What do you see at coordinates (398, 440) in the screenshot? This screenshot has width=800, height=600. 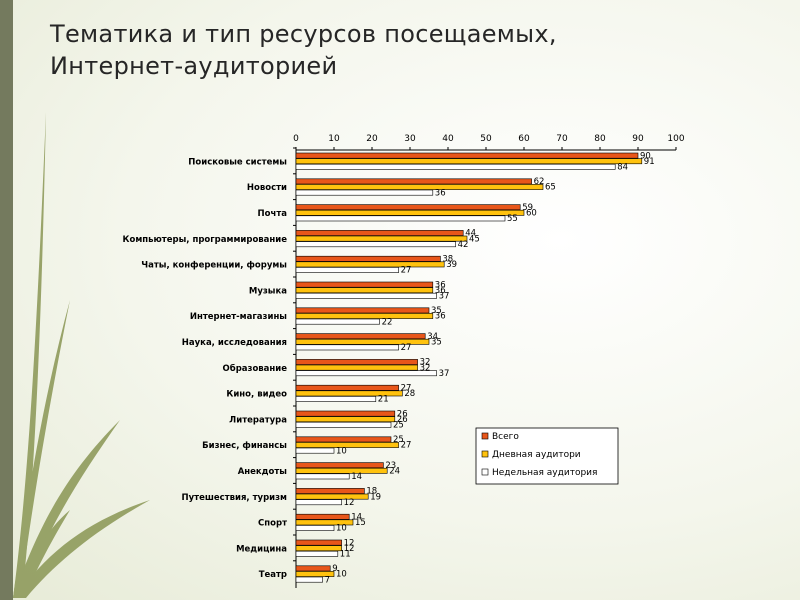 I see `data-label: 25` at bounding box center [398, 440].